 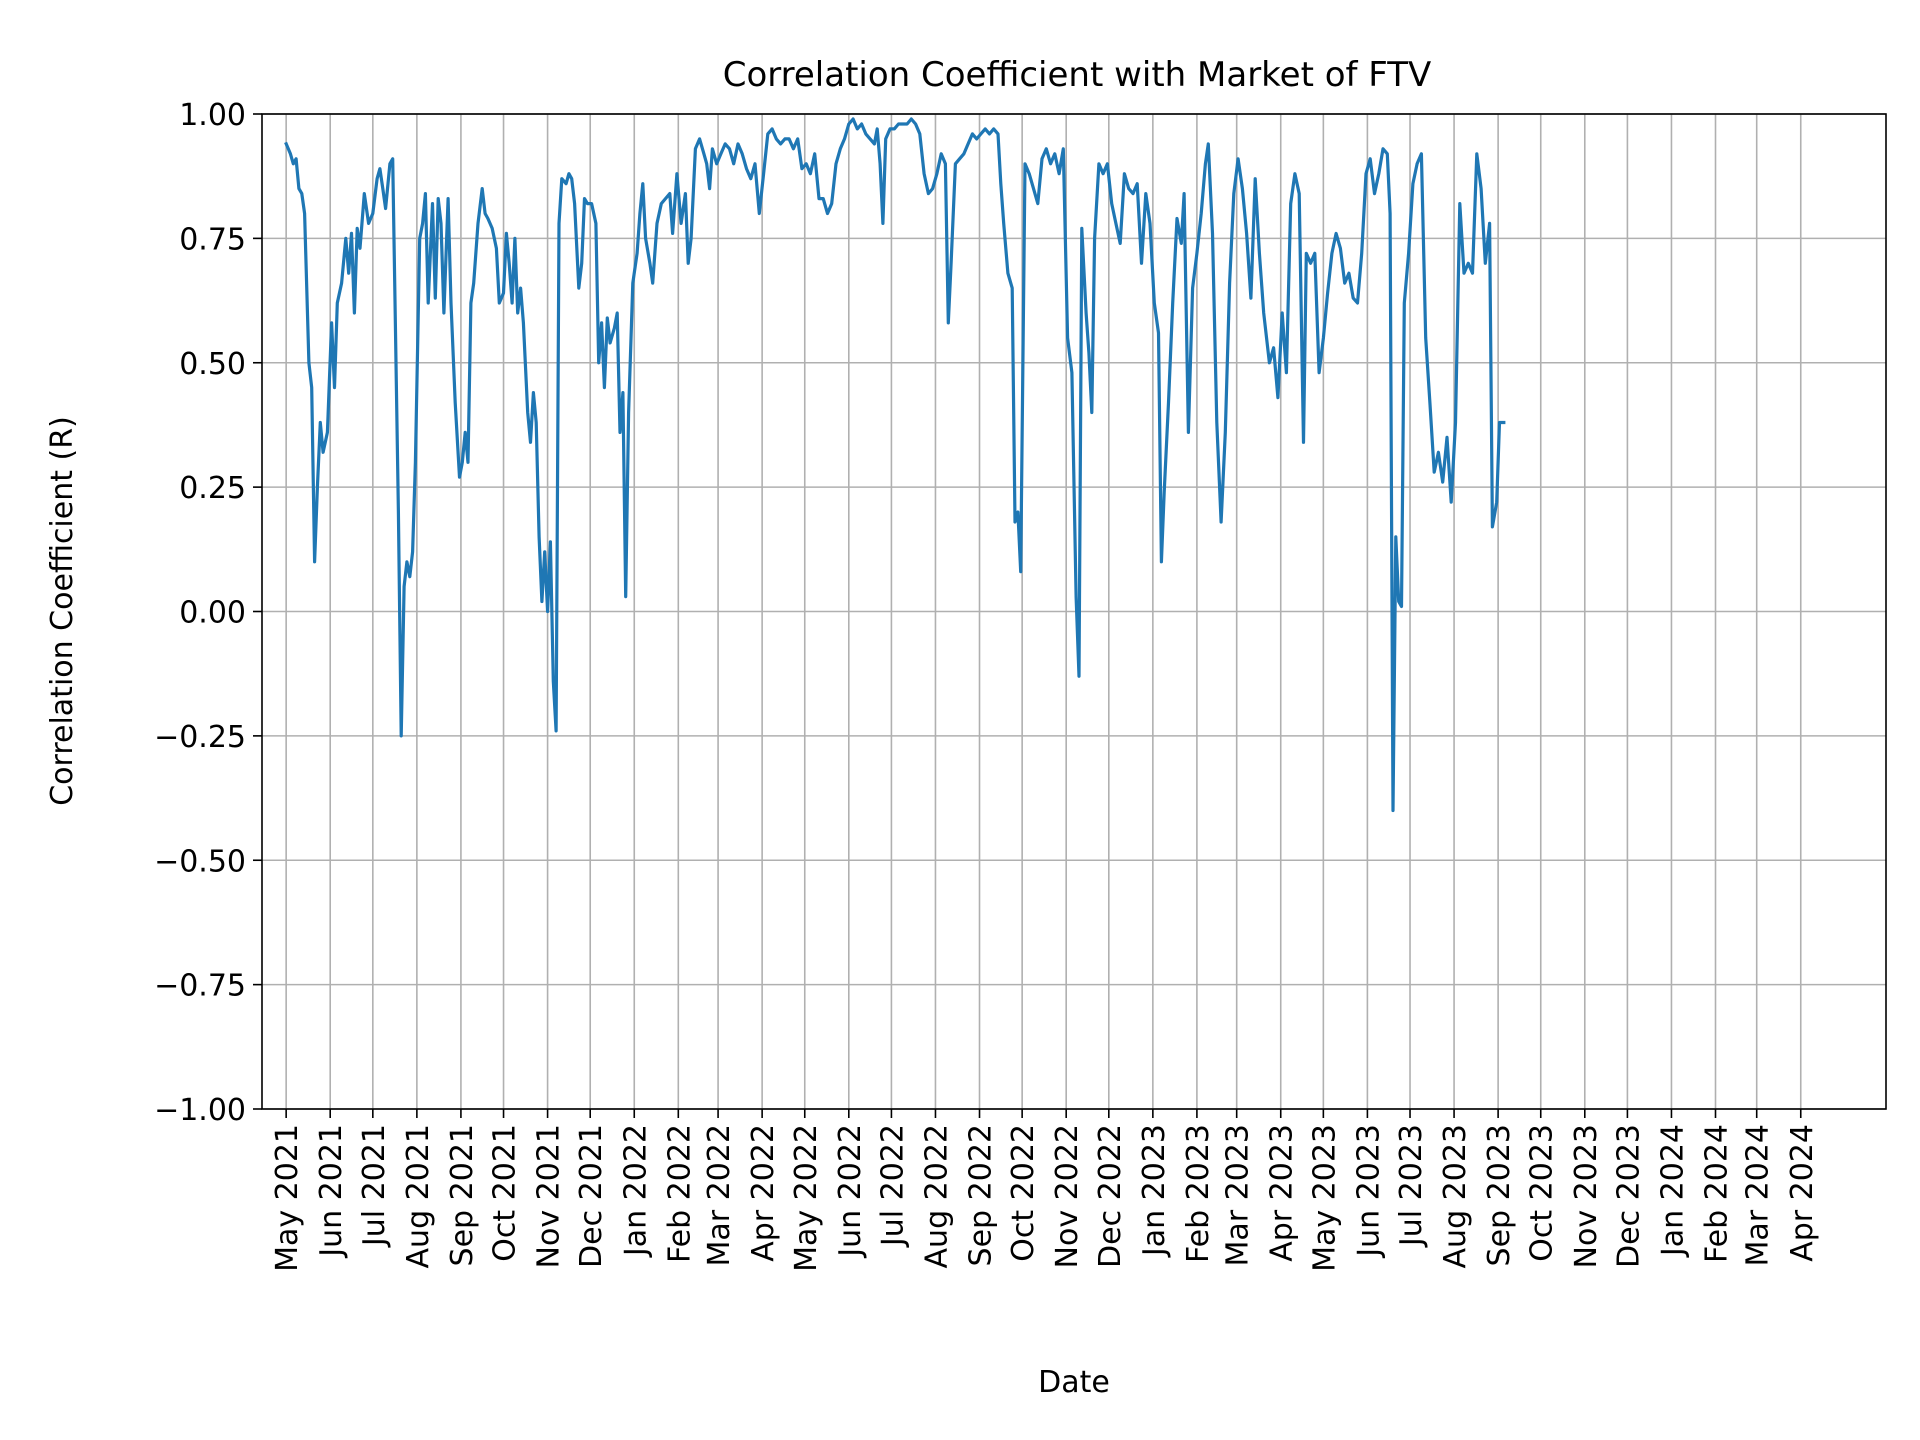 What do you see at coordinates (212, 613) in the screenshot?
I see `y-tick-label: 0.00` at bounding box center [212, 613].